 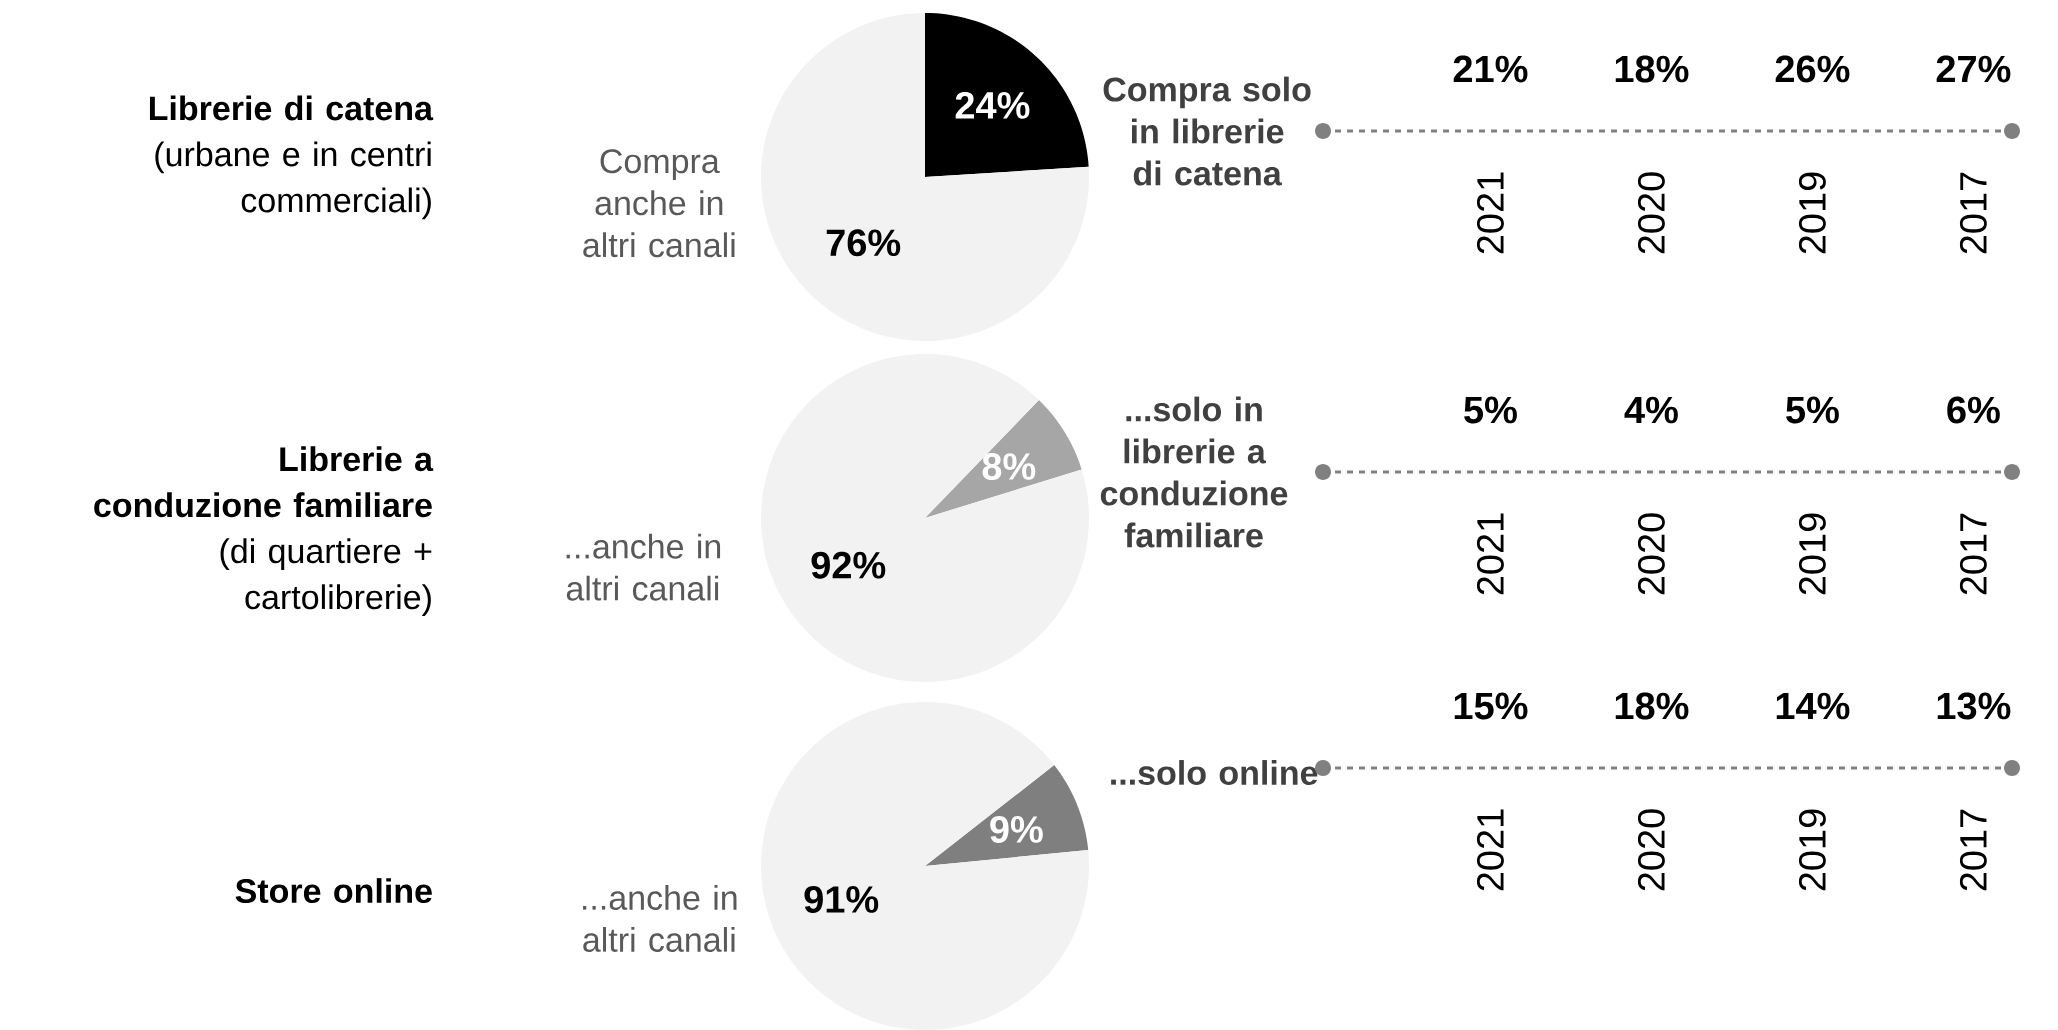 What do you see at coordinates (1973, 69) in the screenshot?
I see `data-label: 27%` at bounding box center [1973, 69].